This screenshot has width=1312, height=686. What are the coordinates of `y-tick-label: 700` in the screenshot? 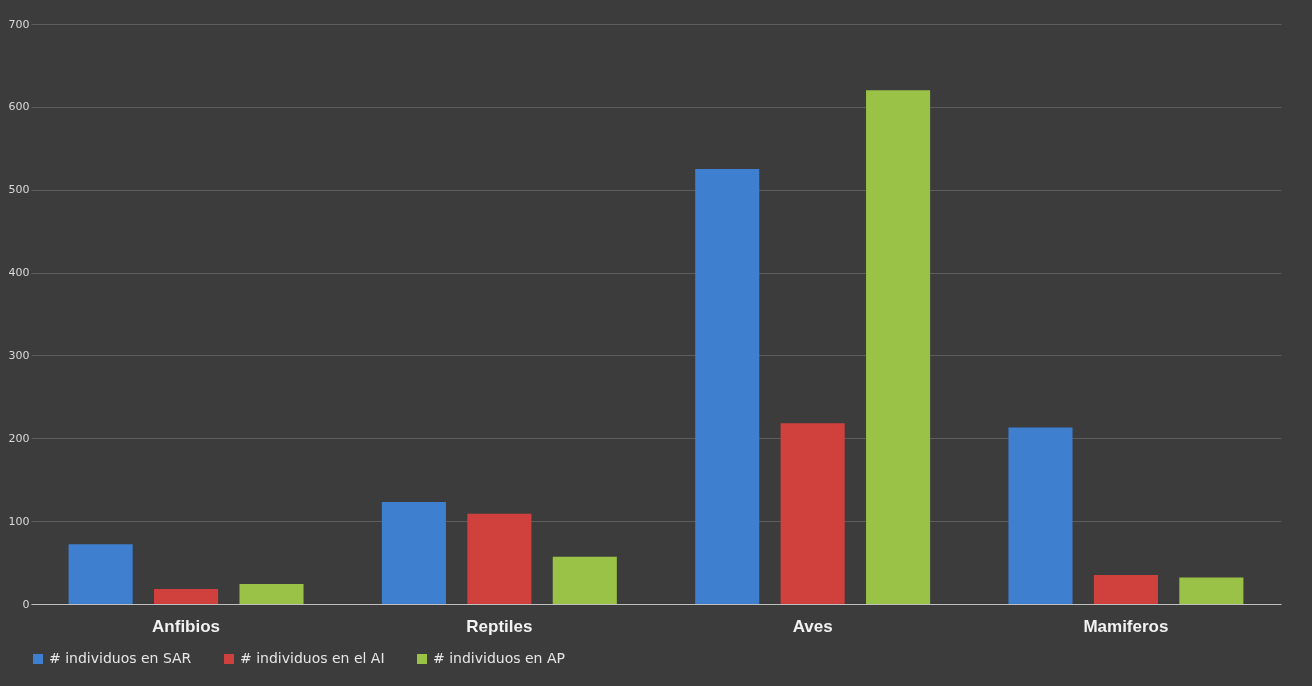 It's located at (19, 24).